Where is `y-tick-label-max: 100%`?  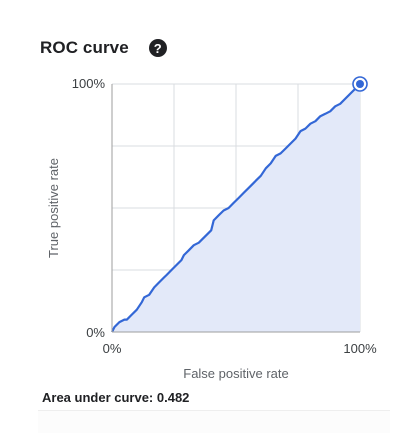 y-tick-label-max: 100% is located at coordinates (89, 83).